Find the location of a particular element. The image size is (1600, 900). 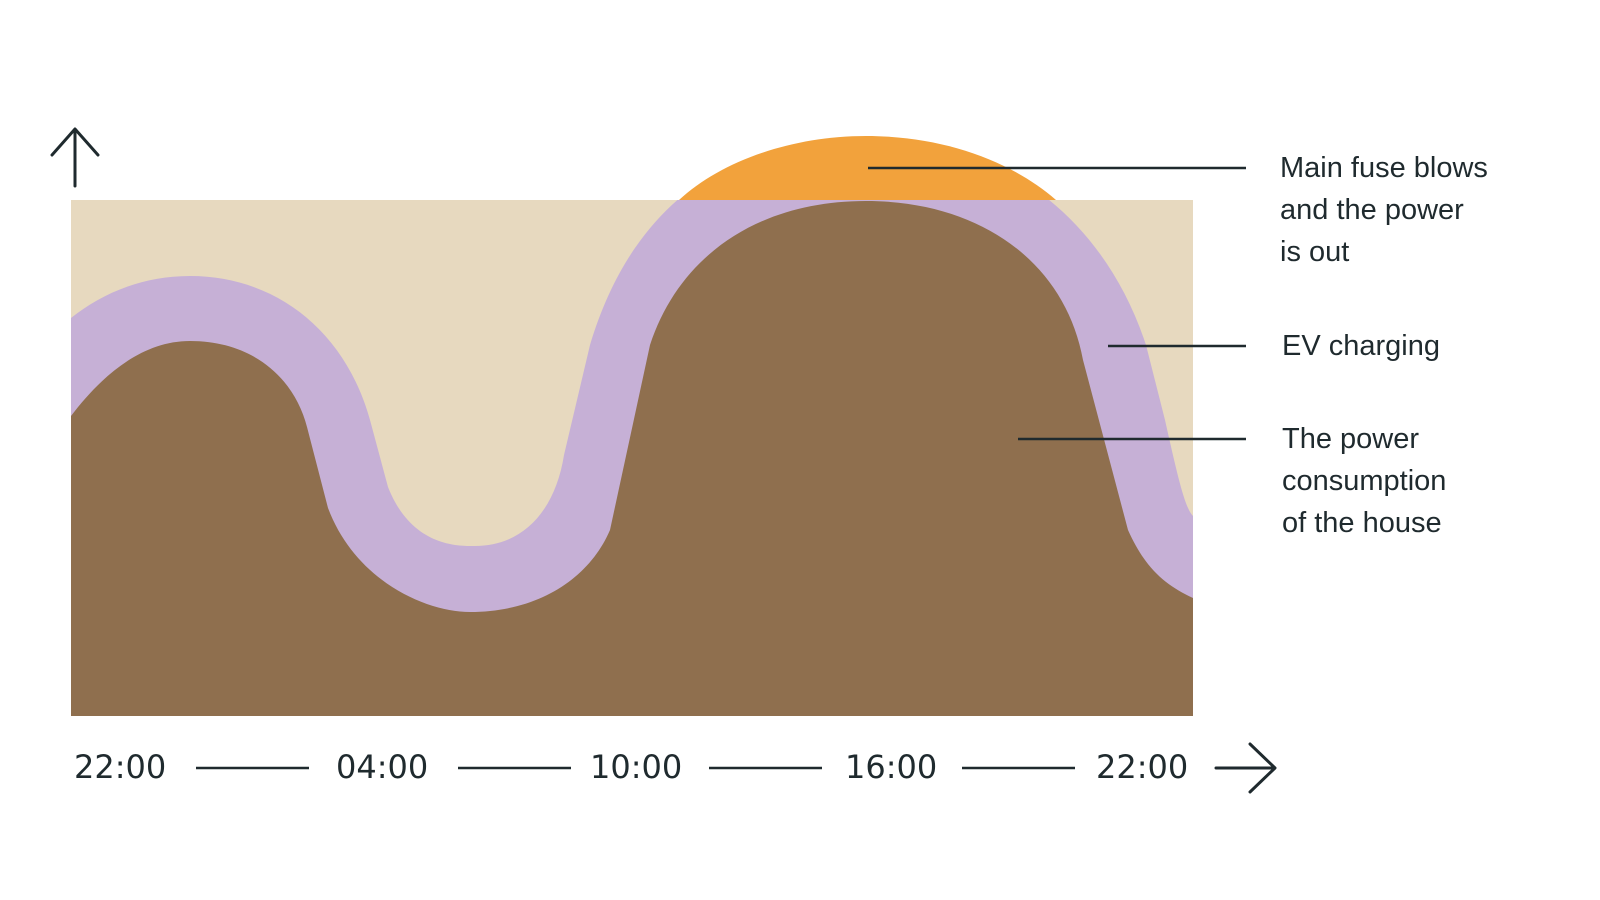

annotation-line: consumption is located at coordinates (1364, 481).